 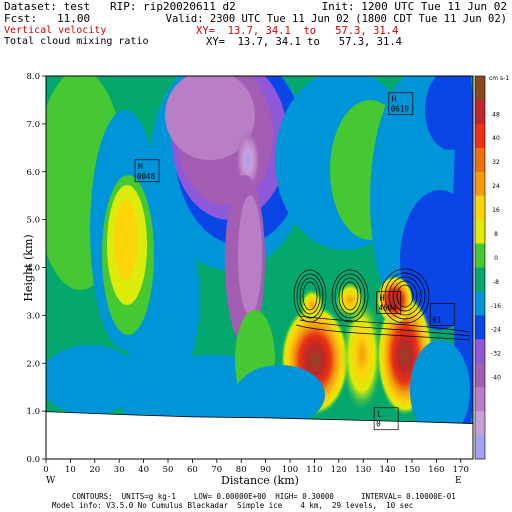 What do you see at coordinates (119, 470) in the screenshot?
I see `x-tick-label: 30` at bounding box center [119, 470].